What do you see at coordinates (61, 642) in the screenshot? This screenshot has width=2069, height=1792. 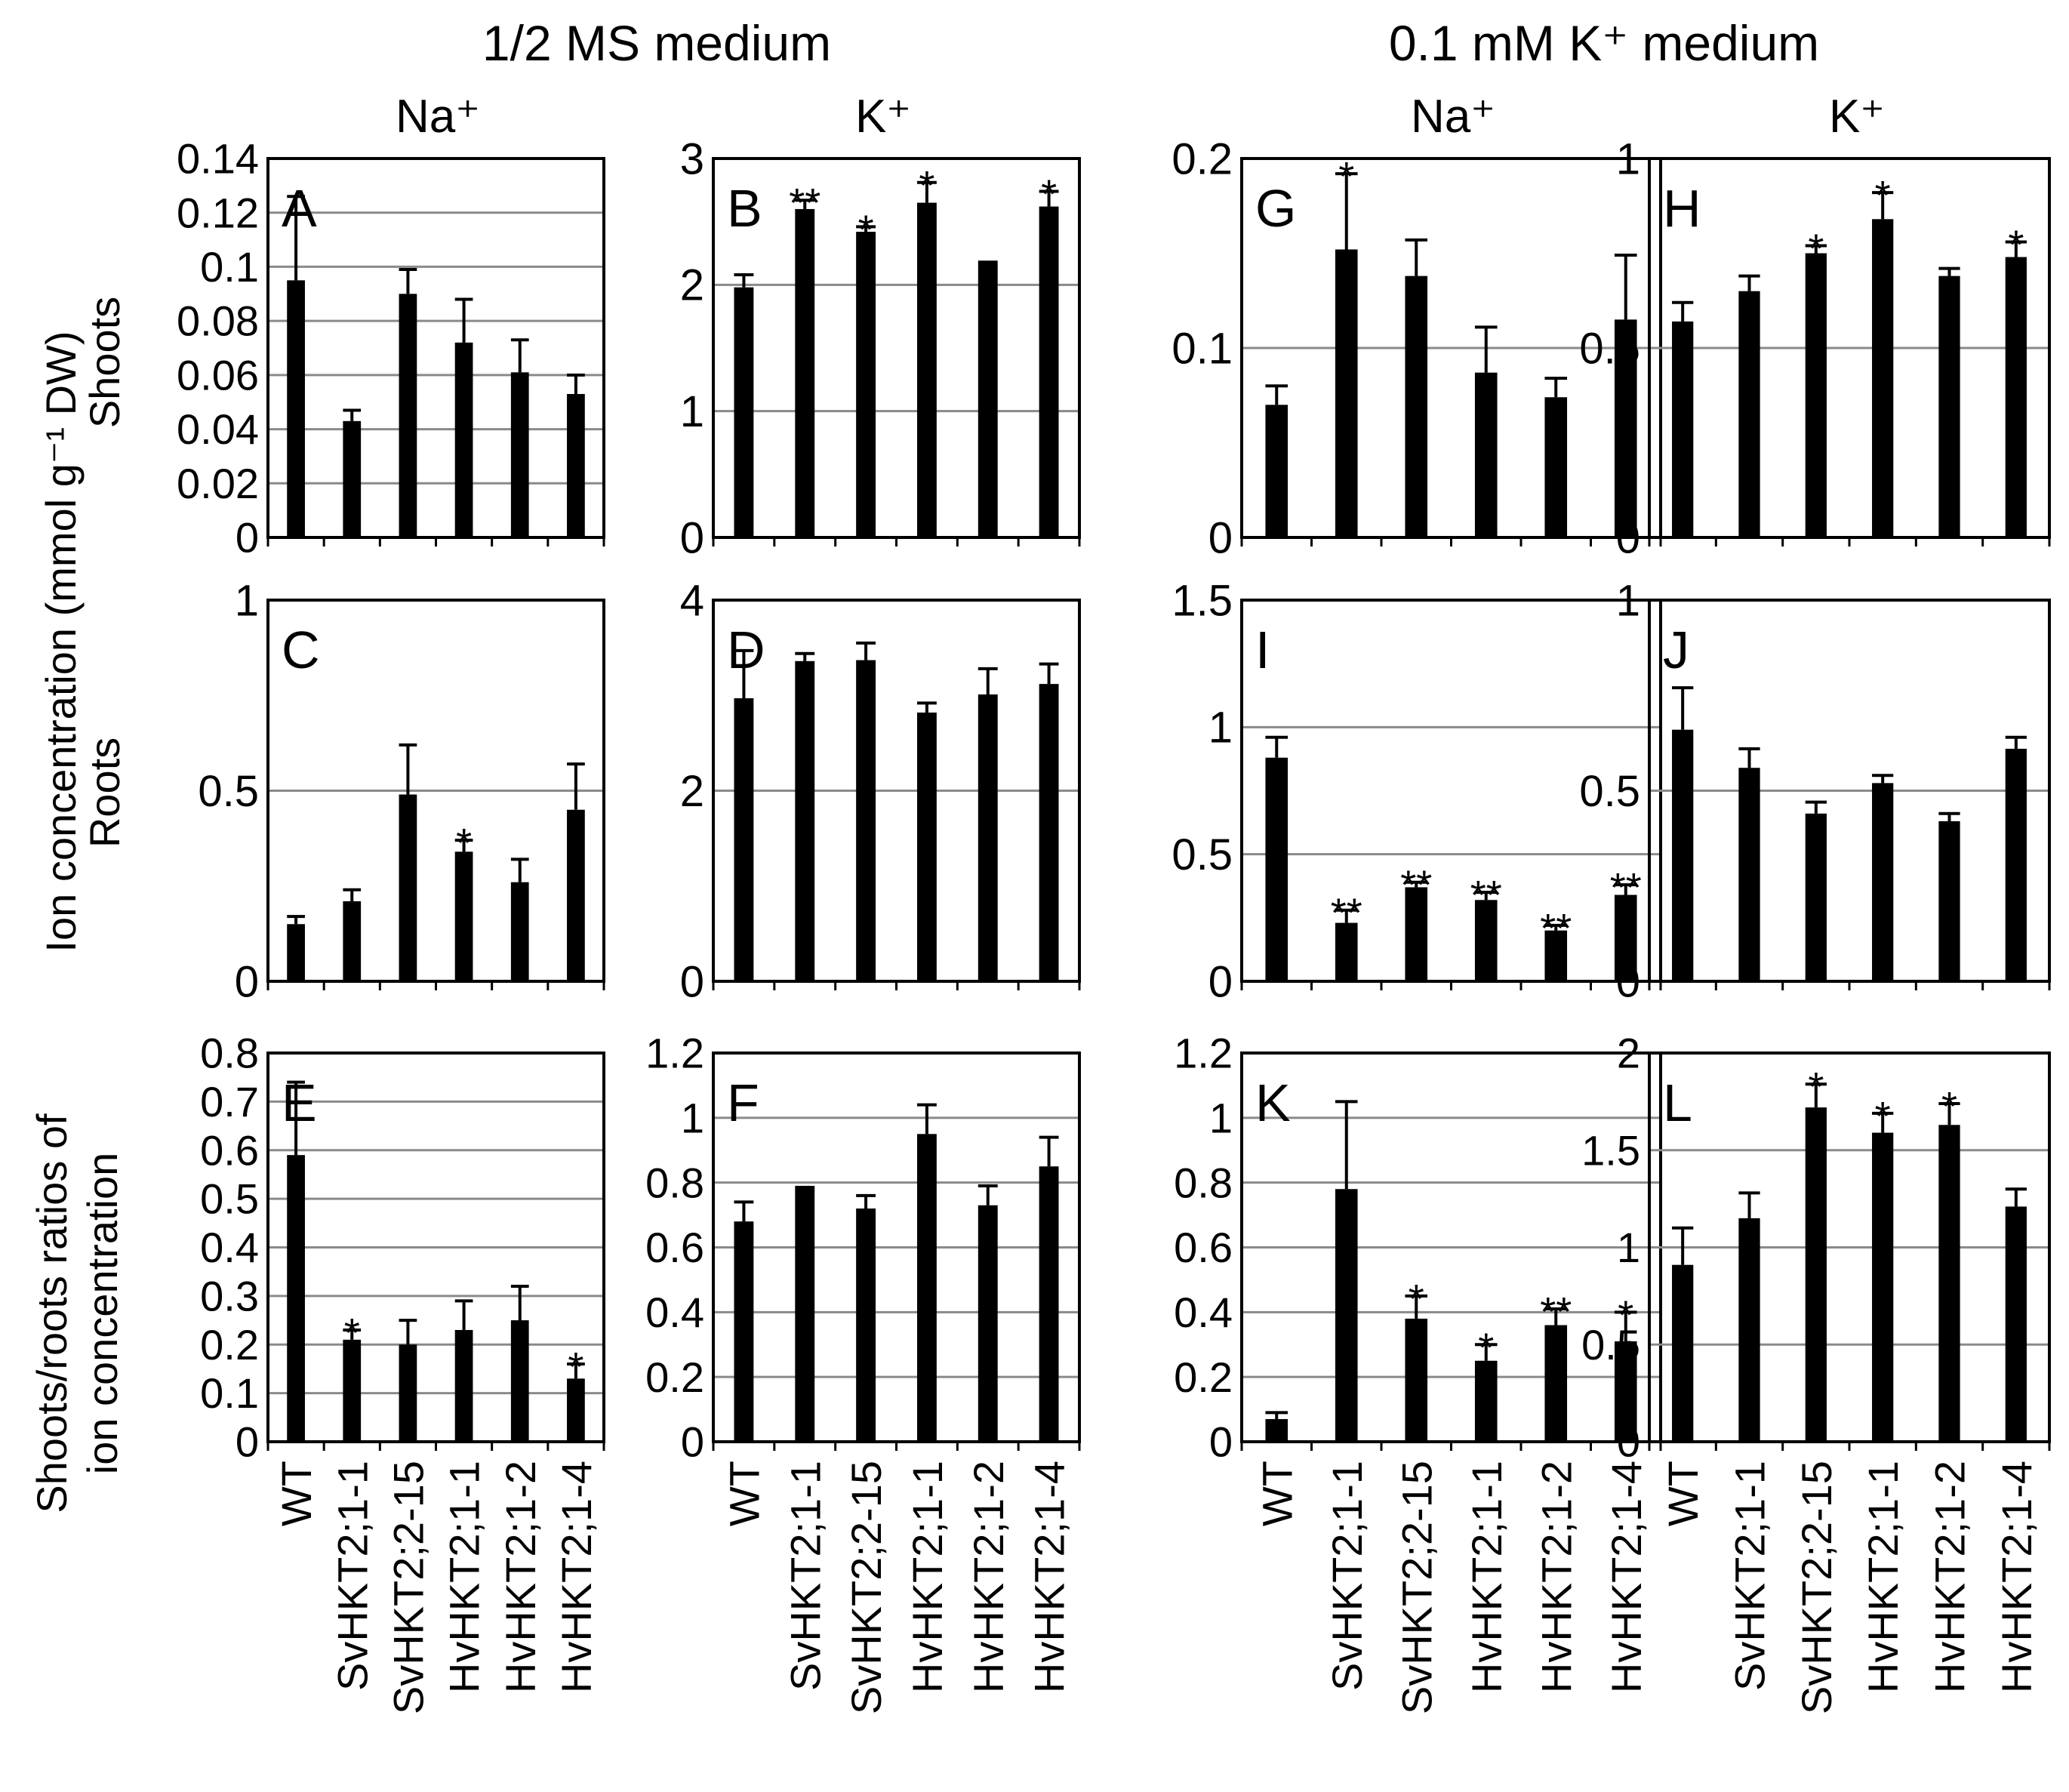 I see `ylabel-ion-concentration: Ion concentration (mmol g⁻¹ DW)` at bounding box center [61, 642].